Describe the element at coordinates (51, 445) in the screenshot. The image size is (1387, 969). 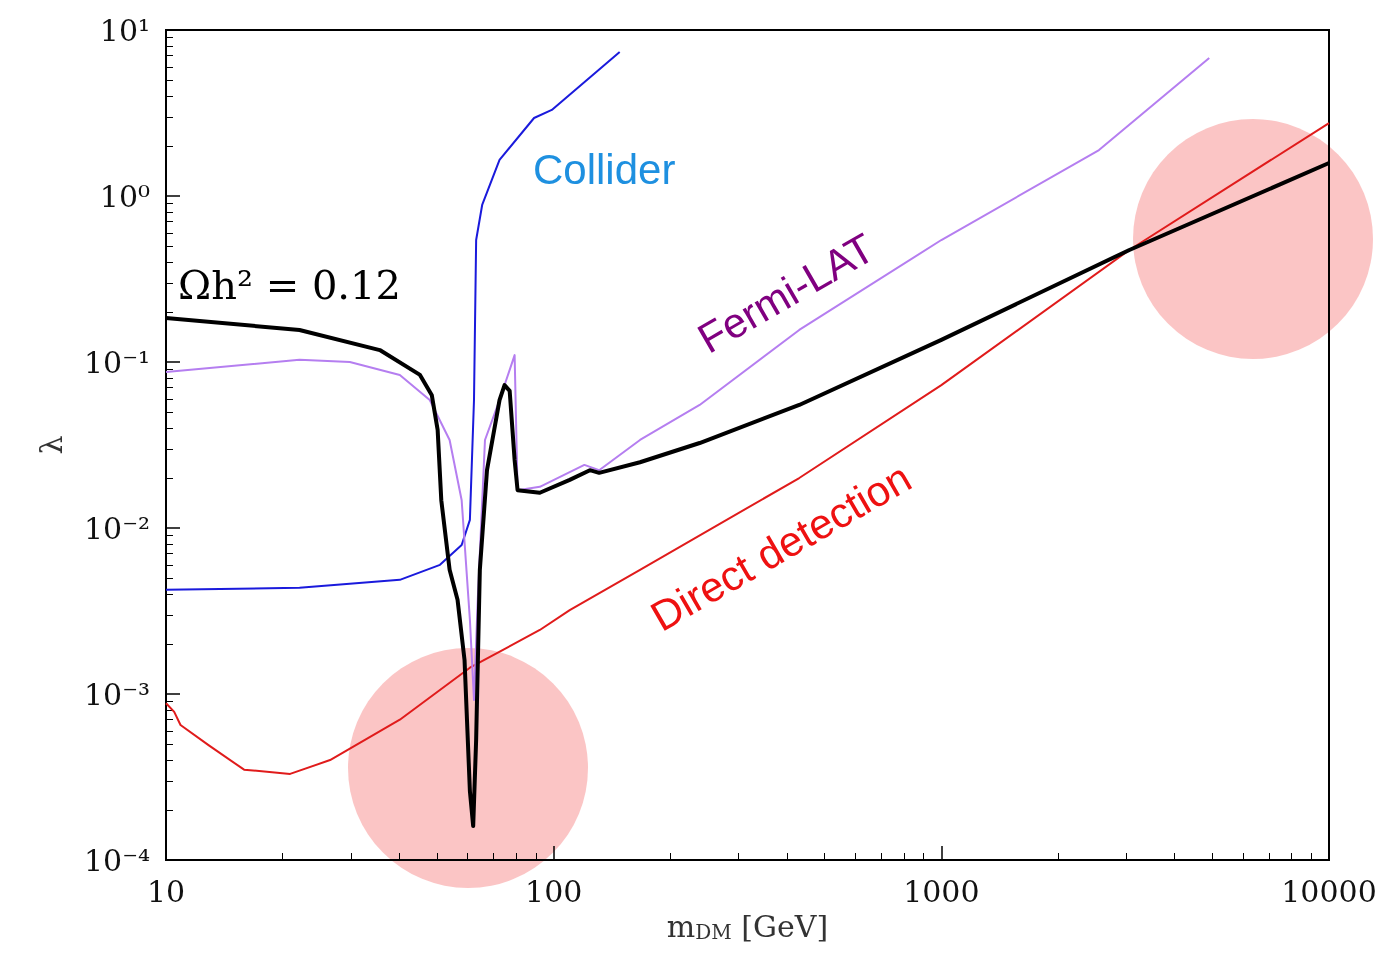
I see `y-axis-title: λ` at that location.